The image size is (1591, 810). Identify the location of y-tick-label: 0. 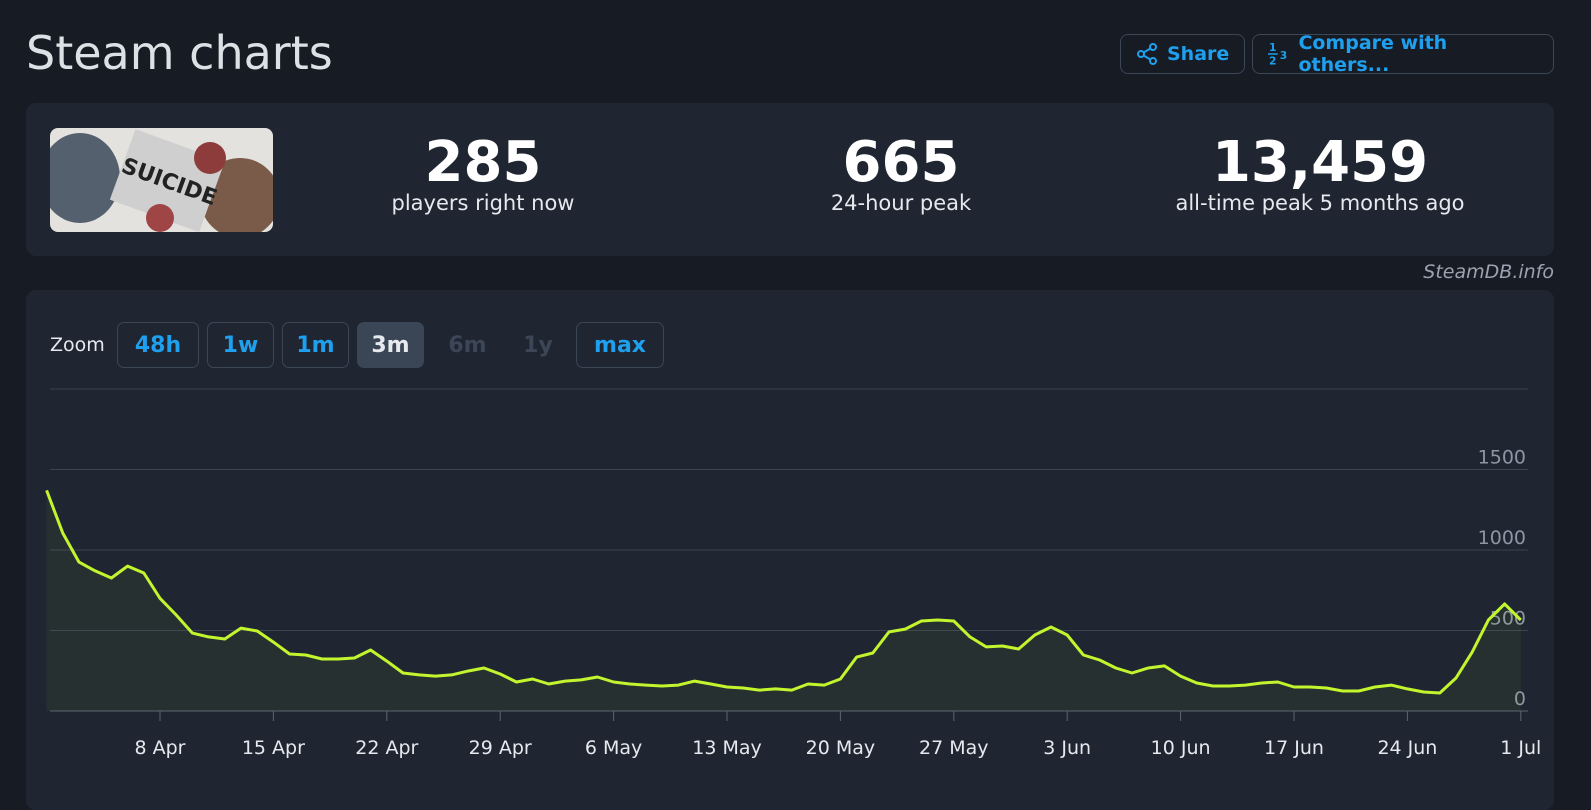
(1520, 699).